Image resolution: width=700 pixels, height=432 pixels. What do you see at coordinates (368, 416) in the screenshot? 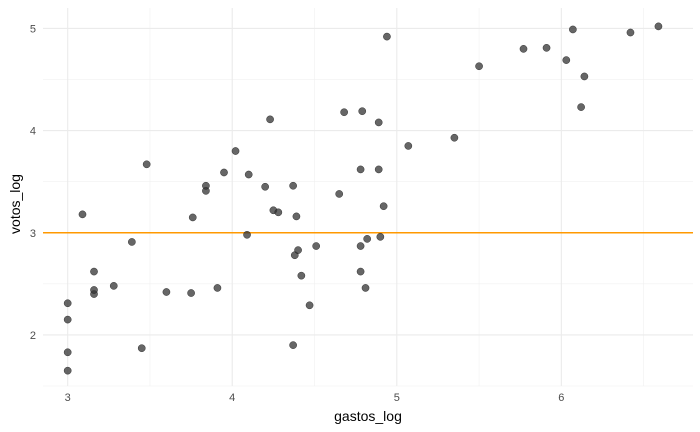
I see `x-axis-title: gastos_log` at bounding box center [368, 416].